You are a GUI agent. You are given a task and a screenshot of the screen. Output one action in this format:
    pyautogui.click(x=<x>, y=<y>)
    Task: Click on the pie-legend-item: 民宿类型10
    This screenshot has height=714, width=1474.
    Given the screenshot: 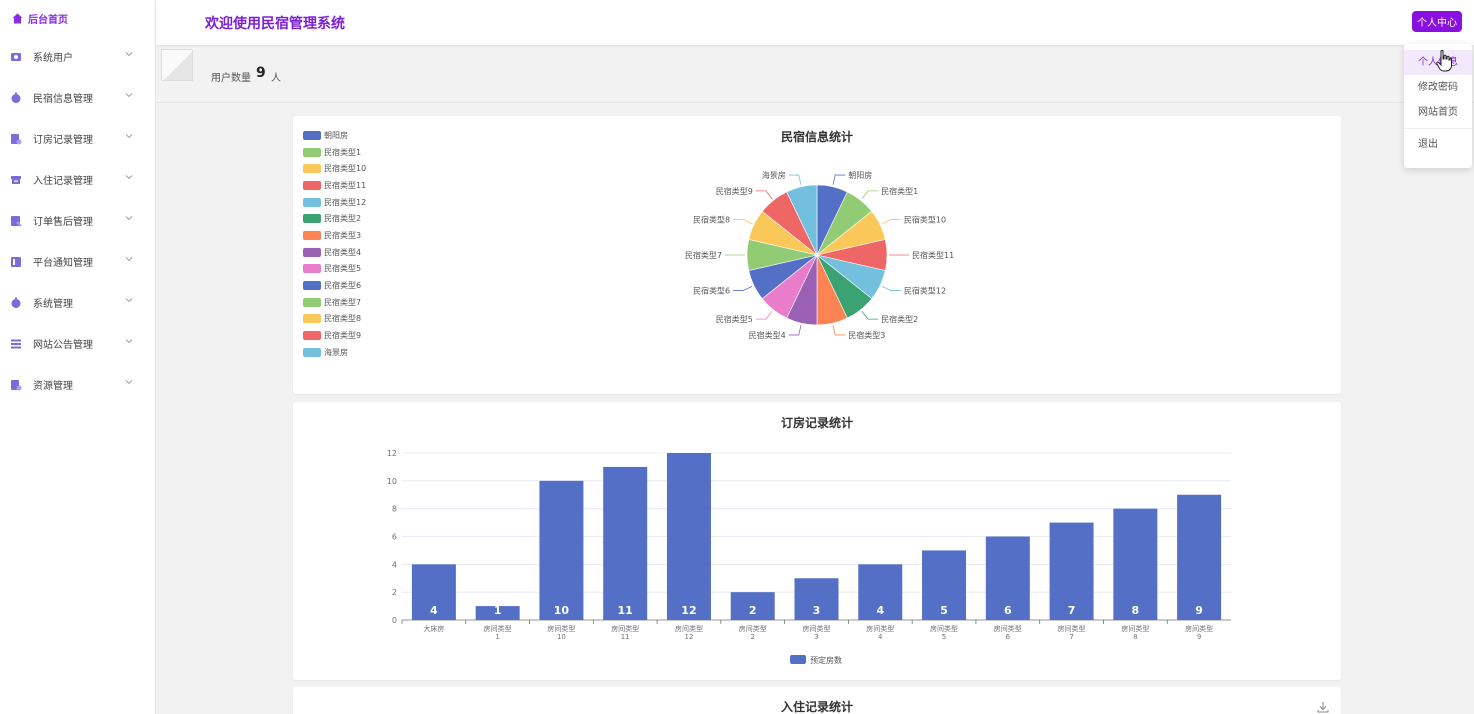 What is the action you would take?
    pyautogui.click(x=334, y=168)
    